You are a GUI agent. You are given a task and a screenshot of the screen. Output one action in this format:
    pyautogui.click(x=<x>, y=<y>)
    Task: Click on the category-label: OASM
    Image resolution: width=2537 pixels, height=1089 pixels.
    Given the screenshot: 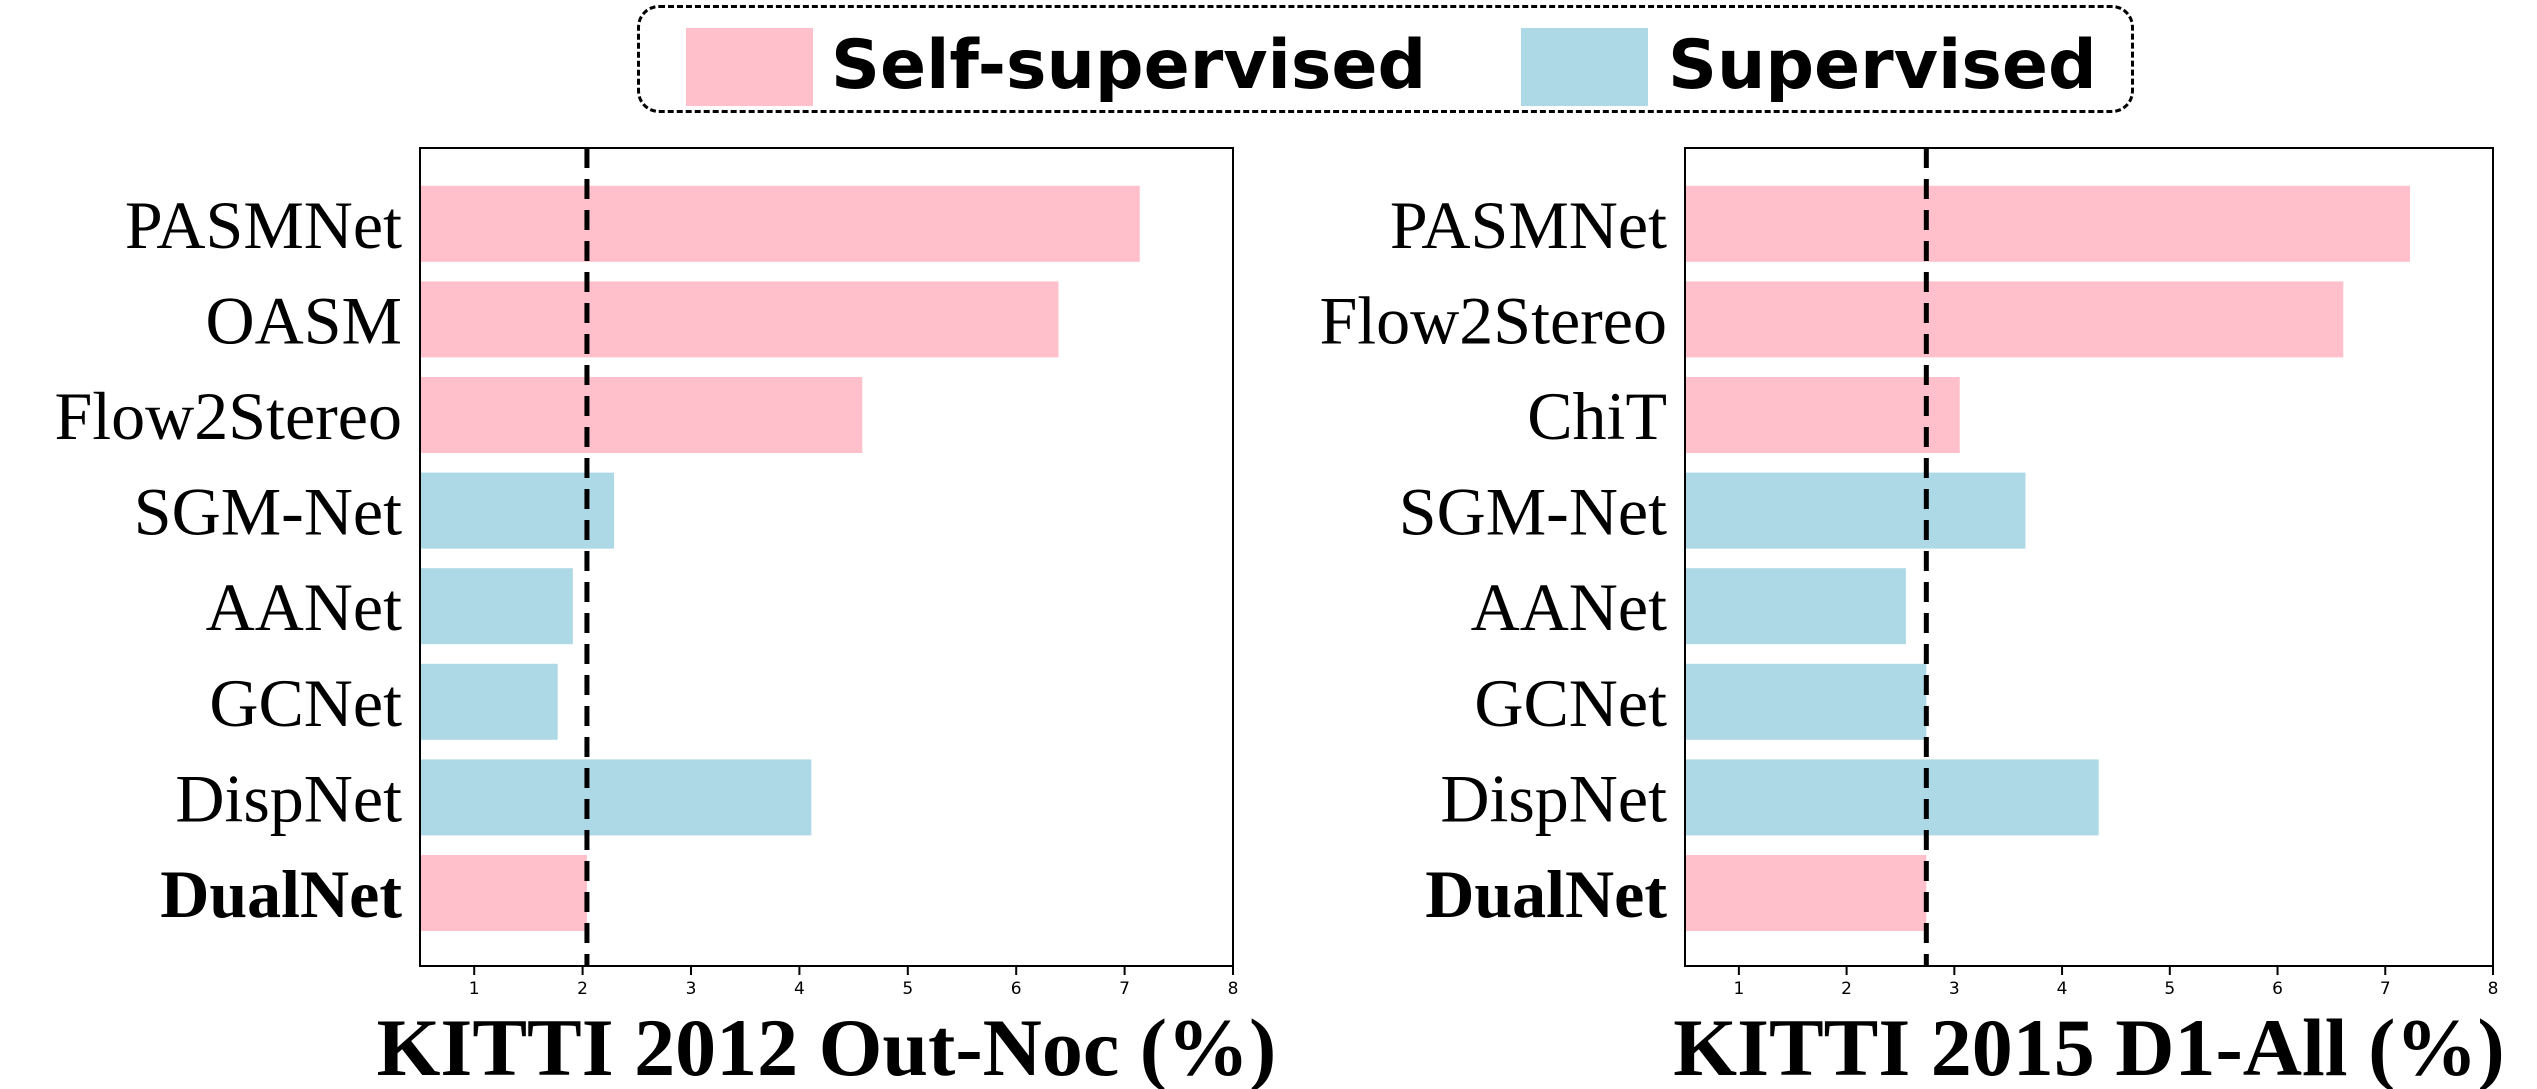 What is the action you would take?
    pyautogui.click(x=304, y=320)
    